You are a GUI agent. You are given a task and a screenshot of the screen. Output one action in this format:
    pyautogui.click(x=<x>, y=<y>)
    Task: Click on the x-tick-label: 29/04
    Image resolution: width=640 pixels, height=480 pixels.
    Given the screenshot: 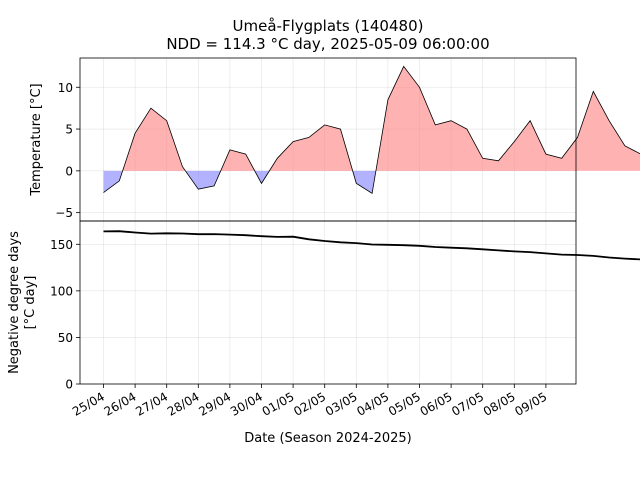 What is the action you would take?
    pyautogui.click(x=214, y=403)
    